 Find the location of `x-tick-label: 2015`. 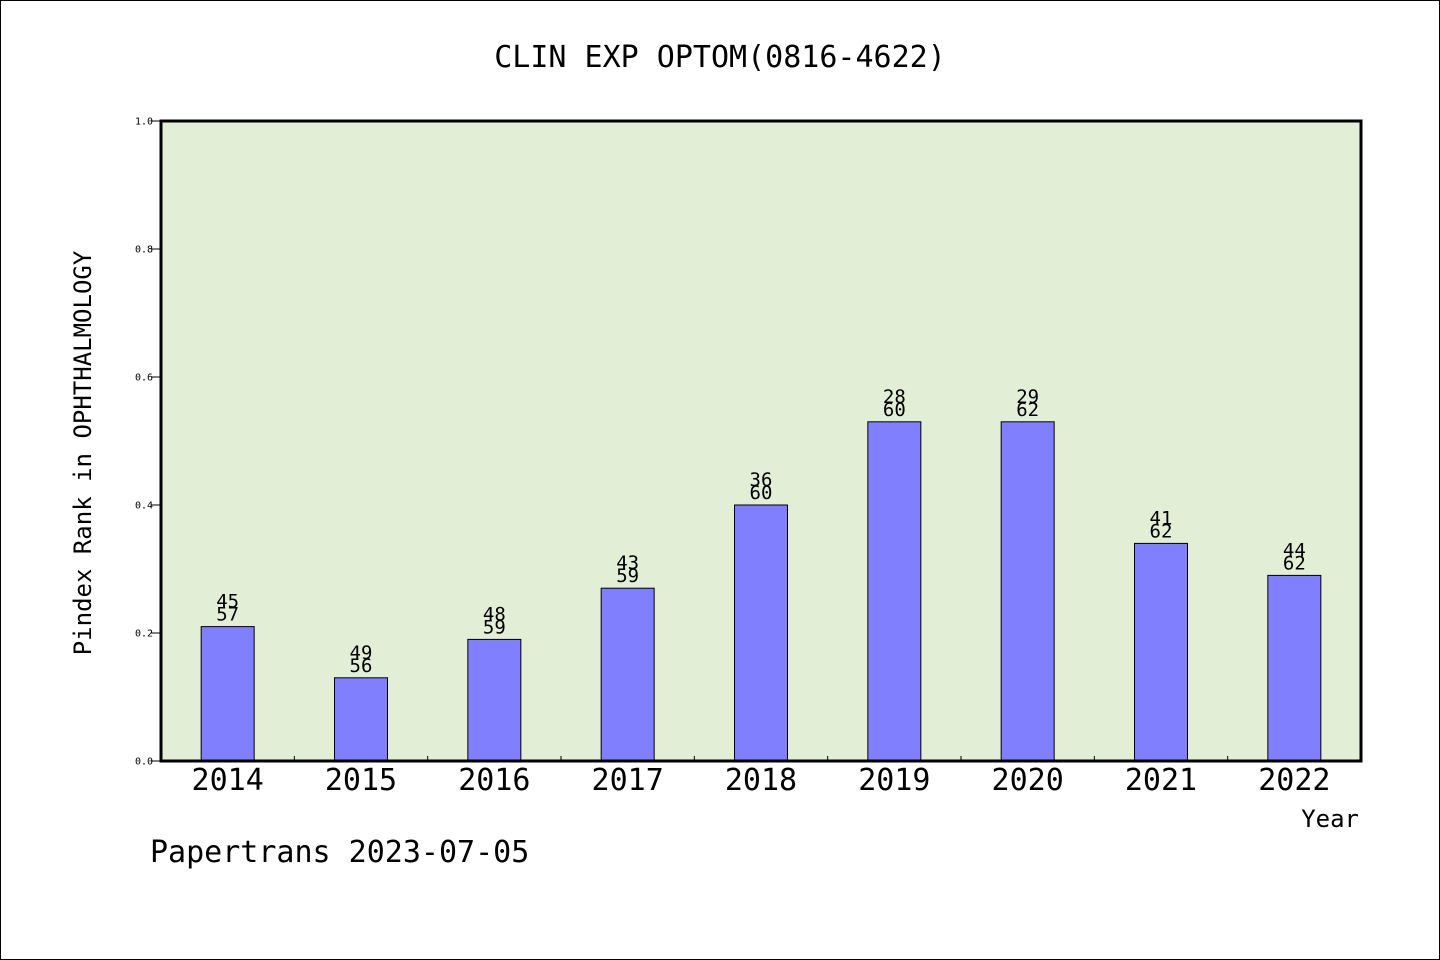

x-tick-label: 2015 is located at coordinates (361, 780).